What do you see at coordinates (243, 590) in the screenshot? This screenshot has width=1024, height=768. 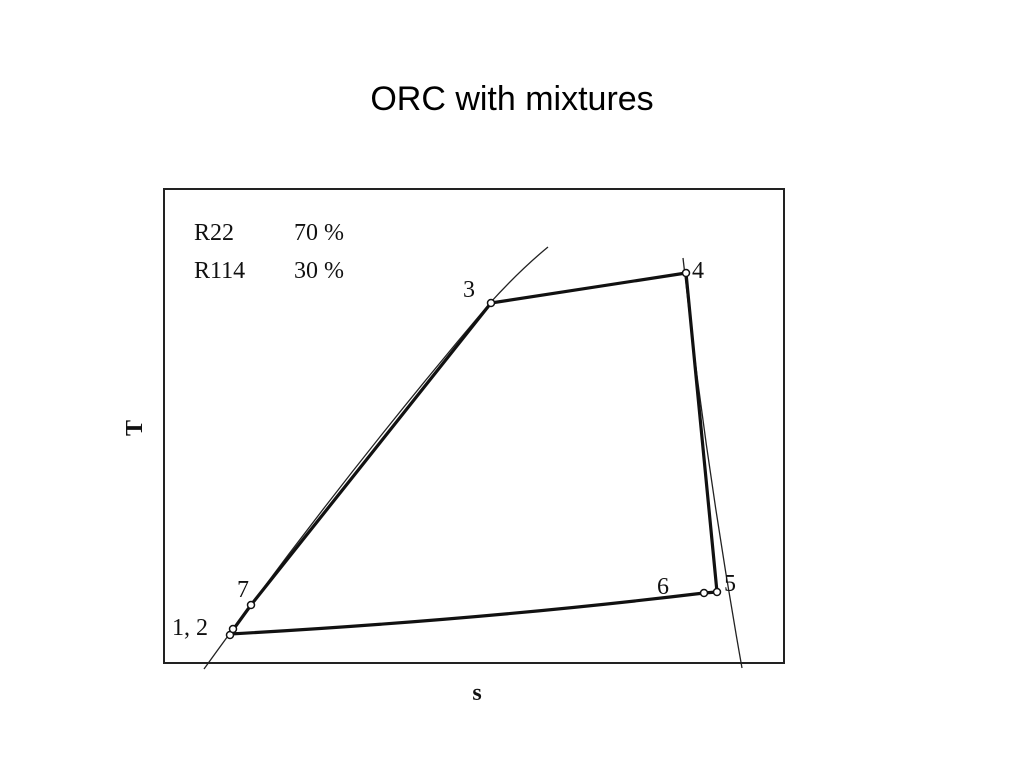 I see `point-label: 7` at bounding box center [243, 590].